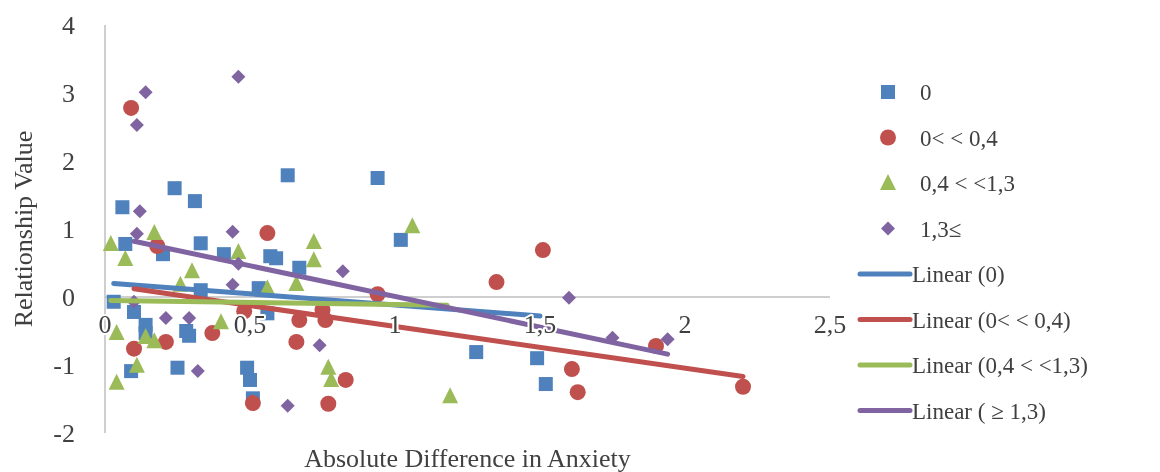 This screenshot has height=472, width=1160. Describe the element at coordinates (1000, 366) in the screenshot. I see `legend-label: Linear (0,4 < <1,3)` at that location.